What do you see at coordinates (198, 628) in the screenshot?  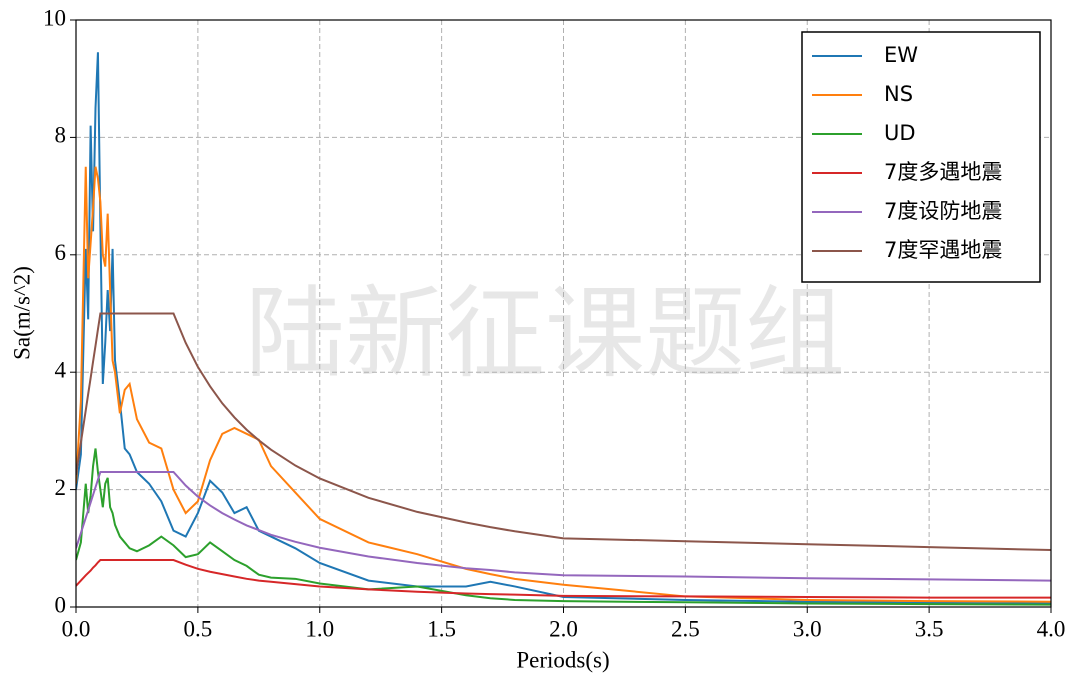 I see `x-tick-label: 0.5` at bounding box center [198, 628].